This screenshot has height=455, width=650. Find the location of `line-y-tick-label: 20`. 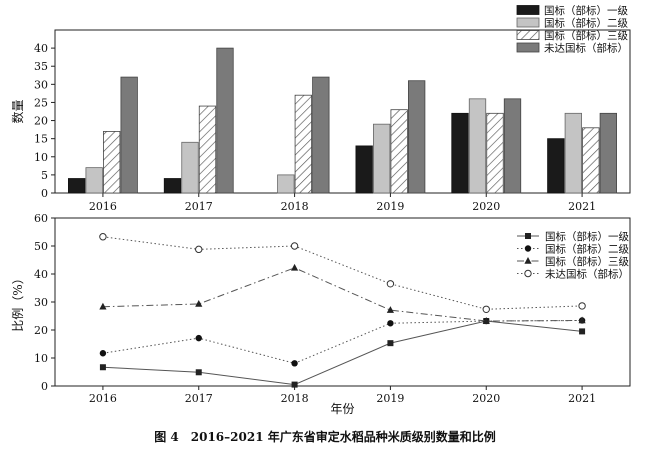

line-y-tick-label: 20 is located at coordinates (41, 330).